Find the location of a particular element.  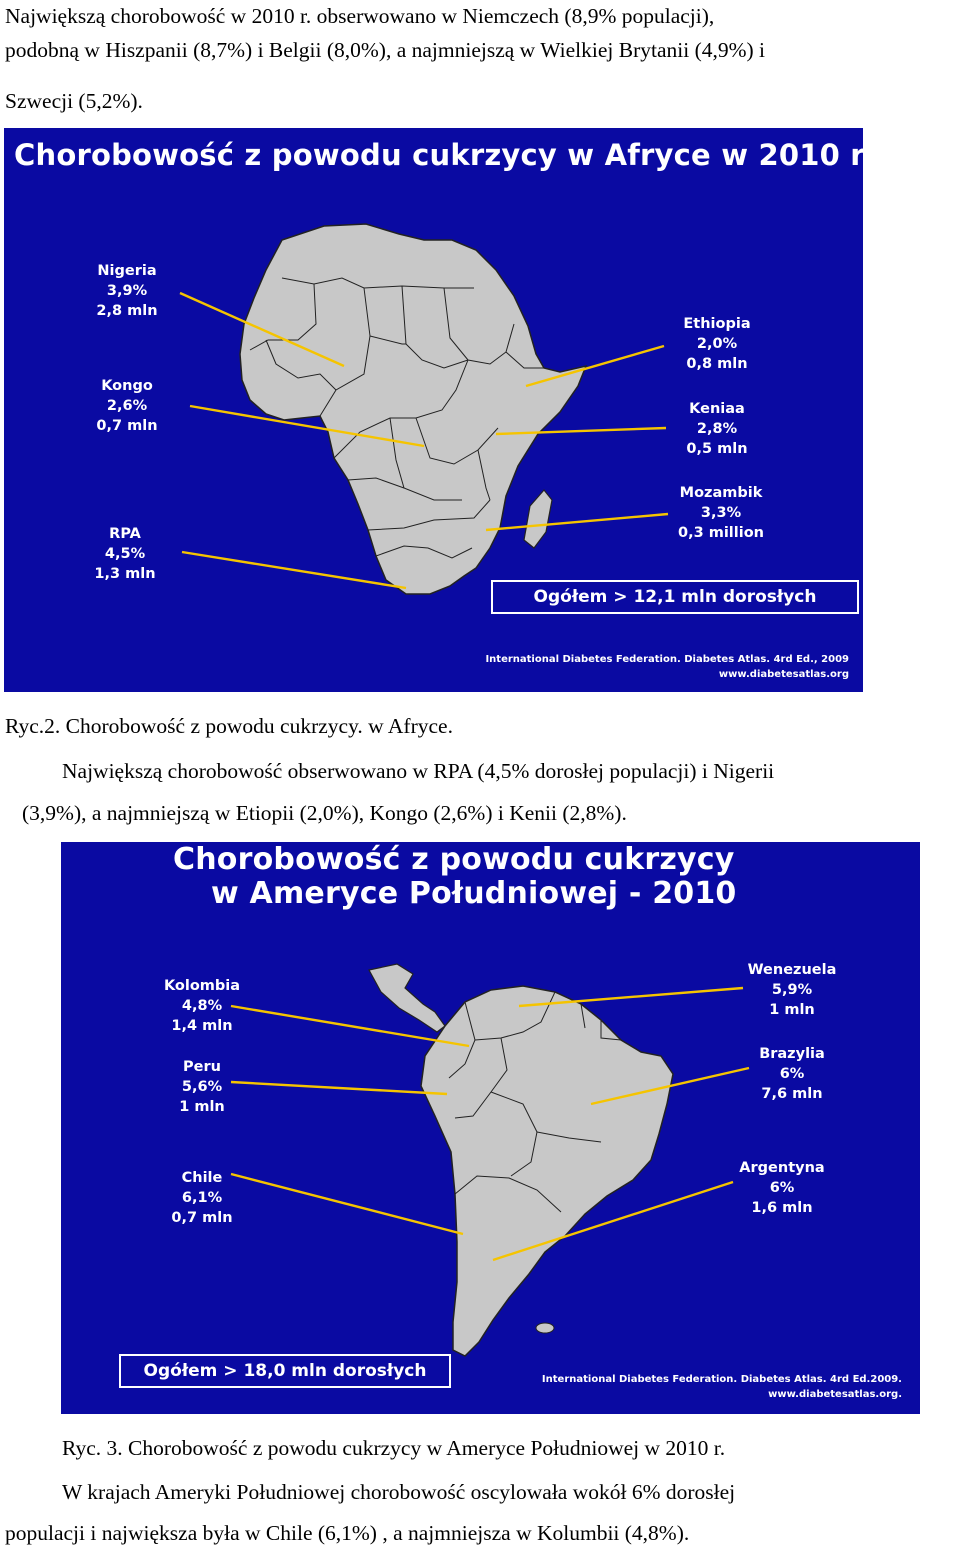

kolumbia-percent: 4,8% is located at coordinates (202, 1006).